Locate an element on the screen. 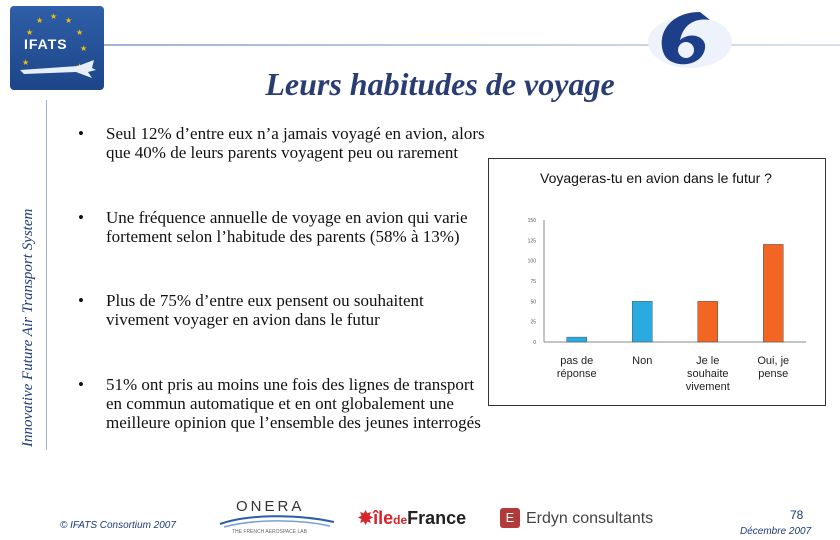  footer-date: Décembre 2007 is located at coordinates (776, 531).